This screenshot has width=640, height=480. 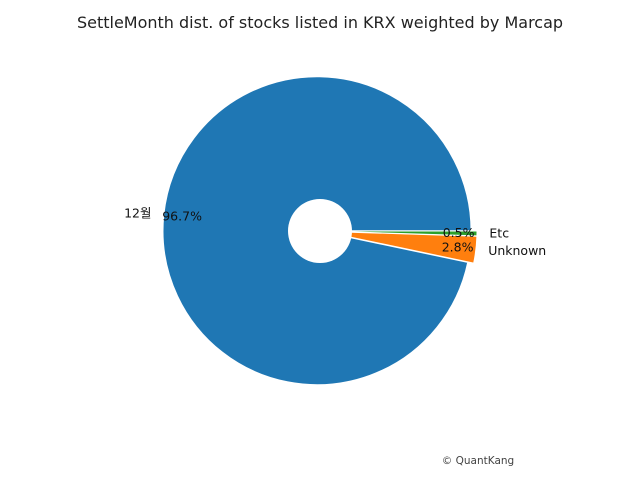 I want to click on pct-label-12: 96.7%, so click(x=182, y=216).